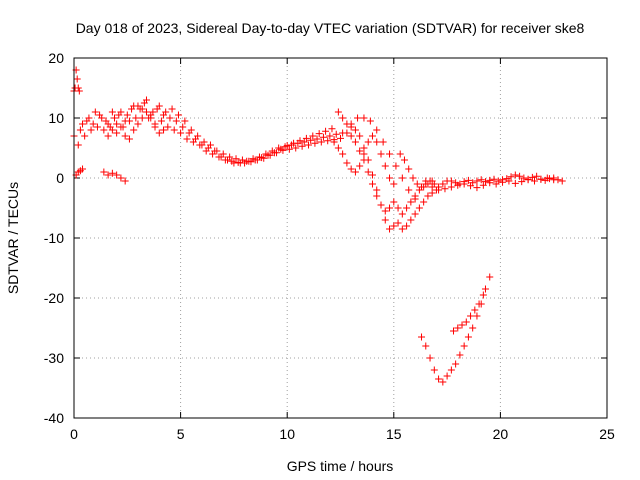  I want to click on y-tick-labels: -40 -30 -20 -10 0 10 20, so click(54, 238).